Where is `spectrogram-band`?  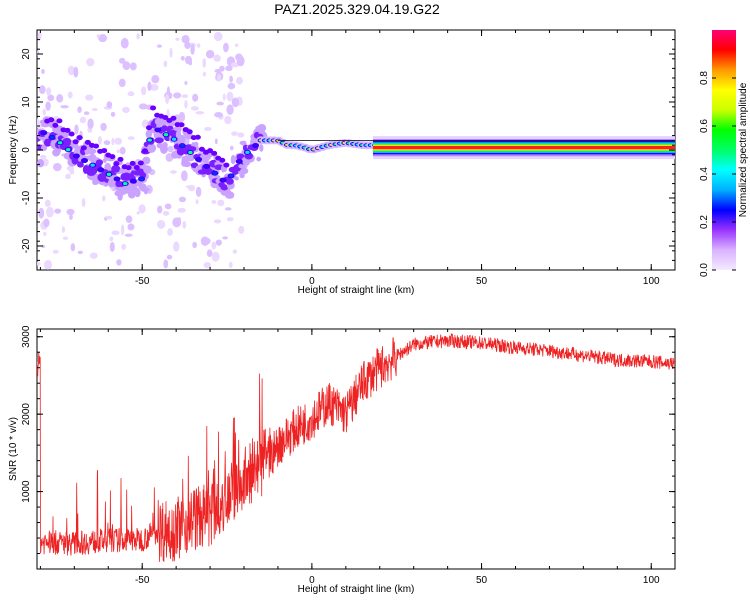 spectrogram-band is located at coordinates (523, 147).